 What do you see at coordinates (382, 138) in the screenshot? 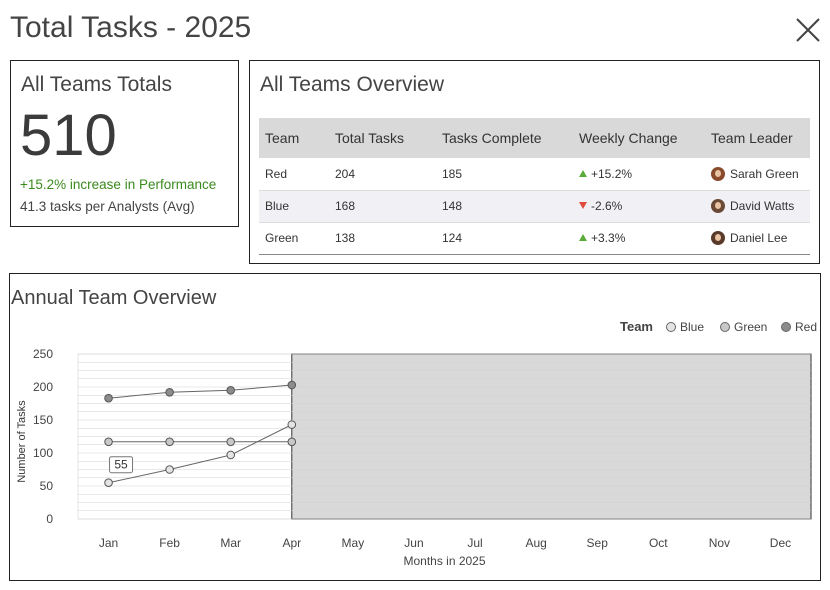
I see `column-header-total-tasks: Total Tasks` at bounding box center [382, 138].